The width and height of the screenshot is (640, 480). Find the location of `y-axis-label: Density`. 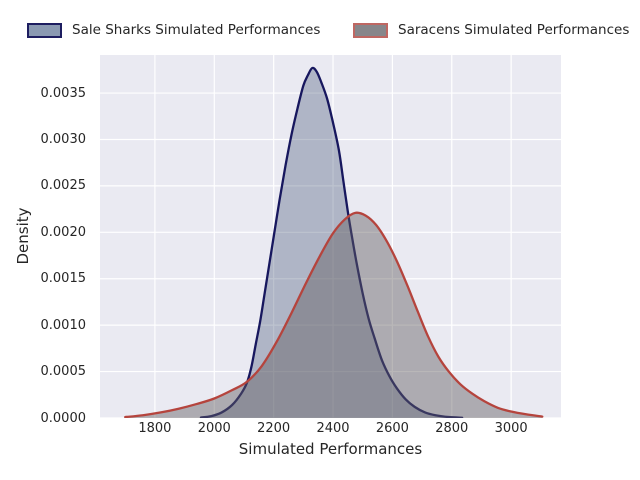

y-axis-label: Density is located at coordinates (23, 236).